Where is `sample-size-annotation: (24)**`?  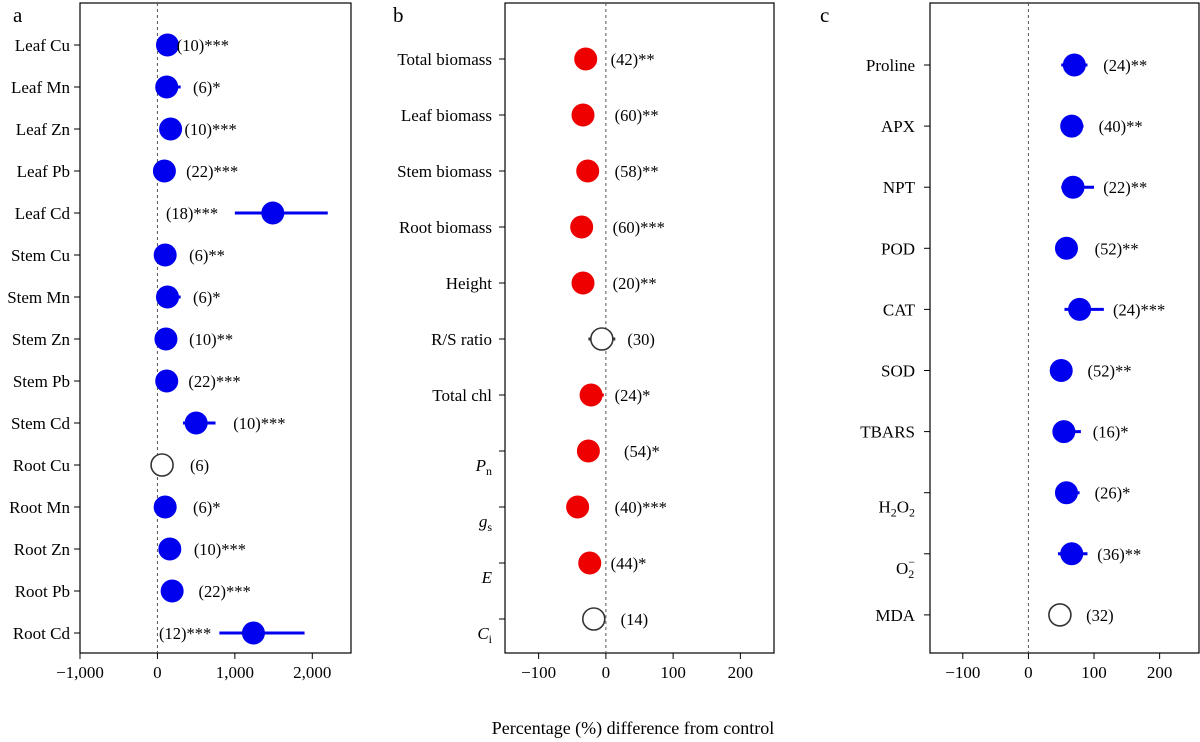 sample-size-annotation: (24)** is located at coordinates (1125, 65).